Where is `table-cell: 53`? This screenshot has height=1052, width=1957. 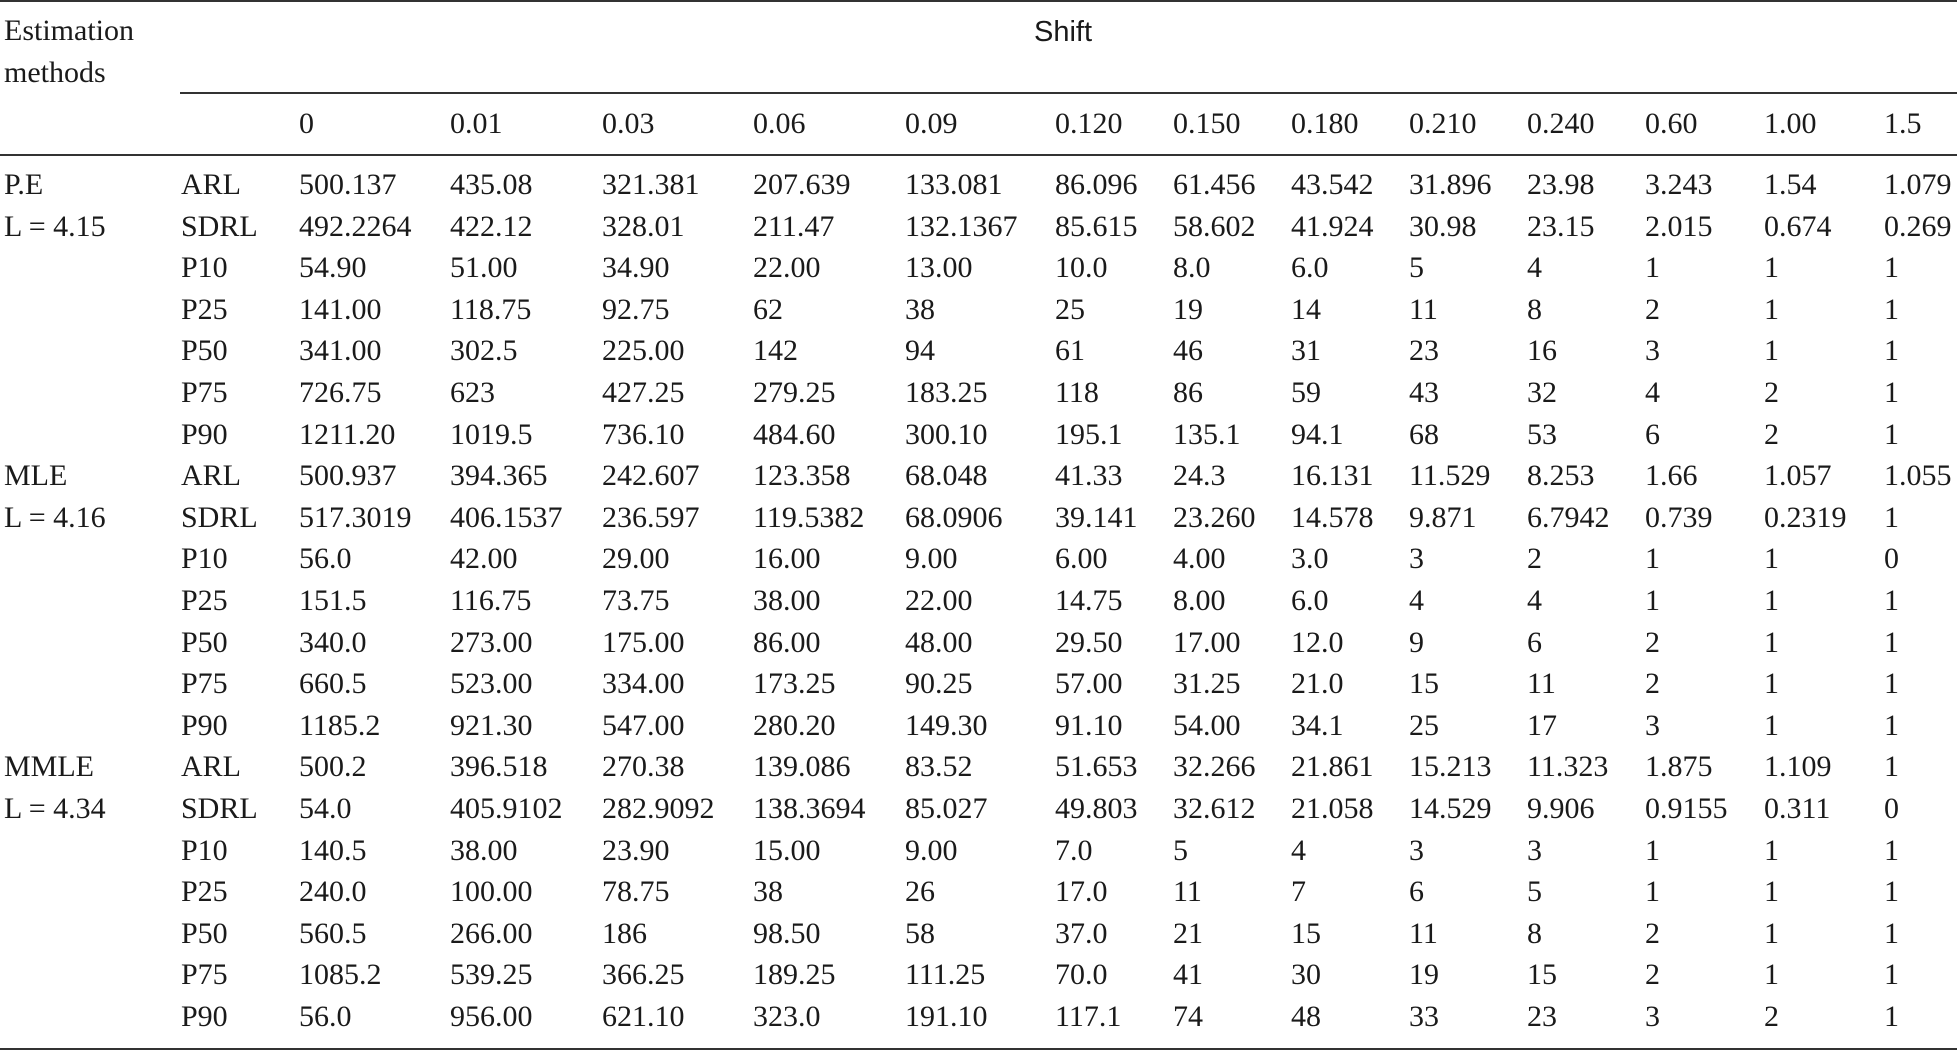
table-cell: 53 is located at coordinates (1542, 434).